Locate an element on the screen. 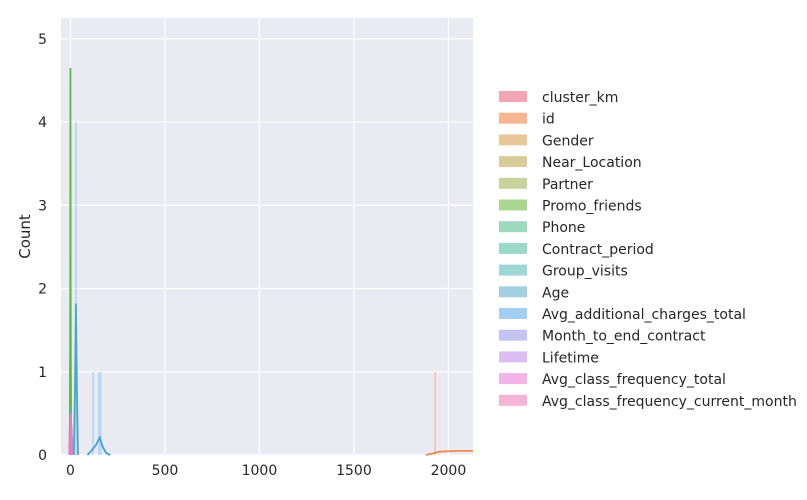 This screenshot has width=807, height=500. legend-entry: Avg_class_frequency_current_month is located at coordinates (669, 402).